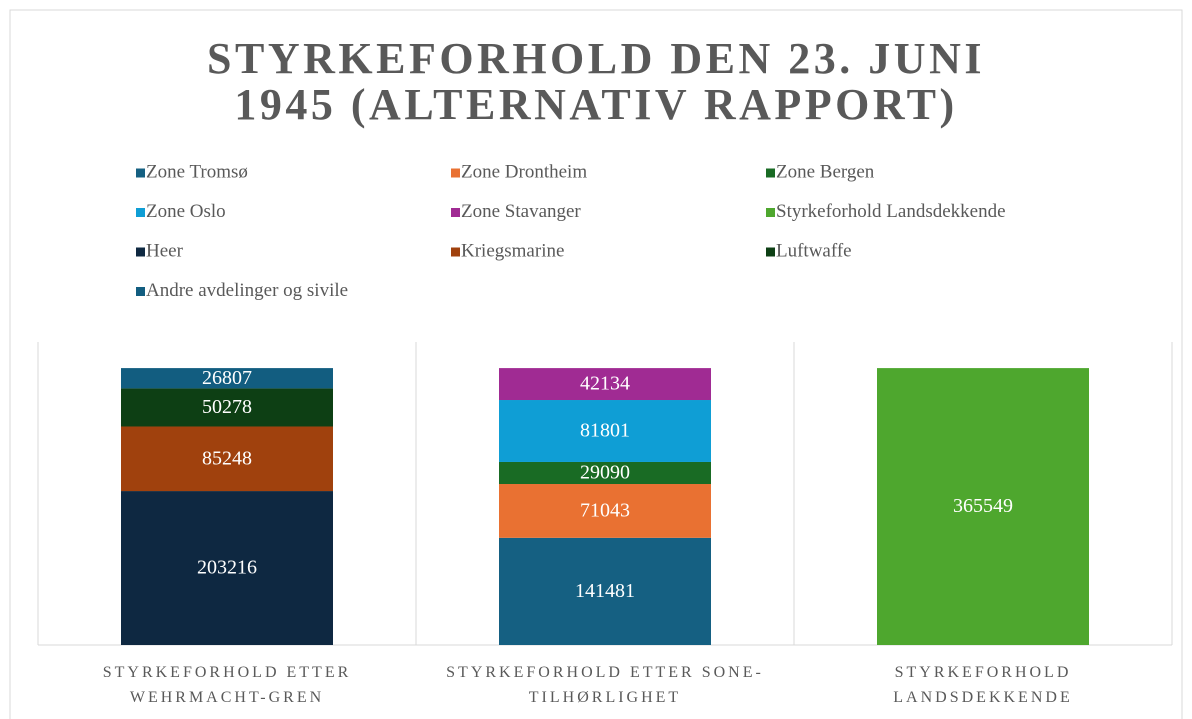 Image resolution: width=1192 pixels, height=719 pixels. What do you see at coordinates (825, 171) in the screenshot?
I see `legend-label: Zone Bergen` at bounding box center [825, 171].